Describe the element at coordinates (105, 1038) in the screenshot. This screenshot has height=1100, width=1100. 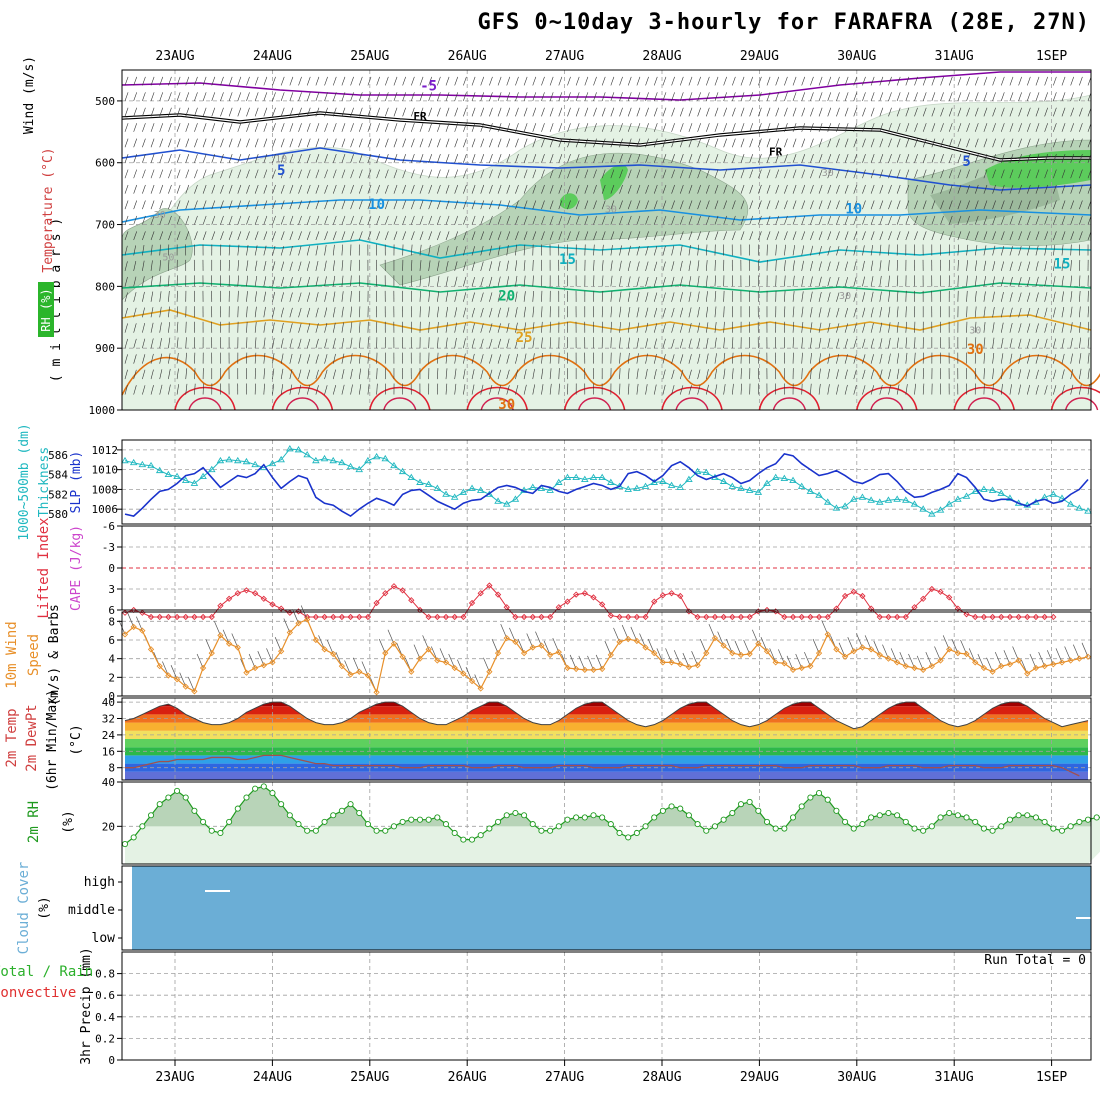
I see `precip-tick-label: 0.2` at that location.